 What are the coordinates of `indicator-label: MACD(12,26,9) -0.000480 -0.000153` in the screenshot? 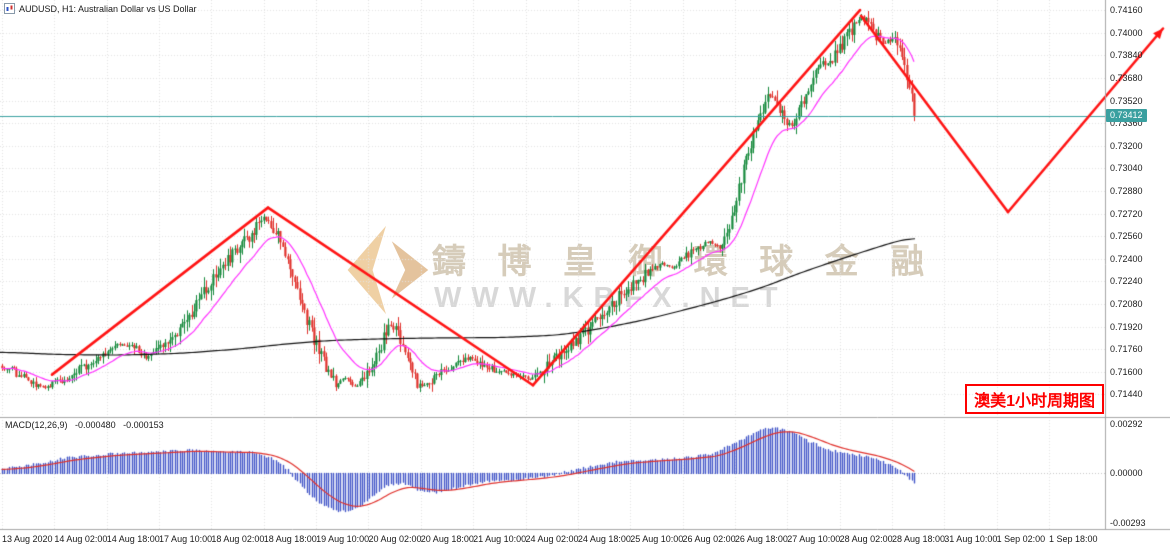 It's located at (87, 425).